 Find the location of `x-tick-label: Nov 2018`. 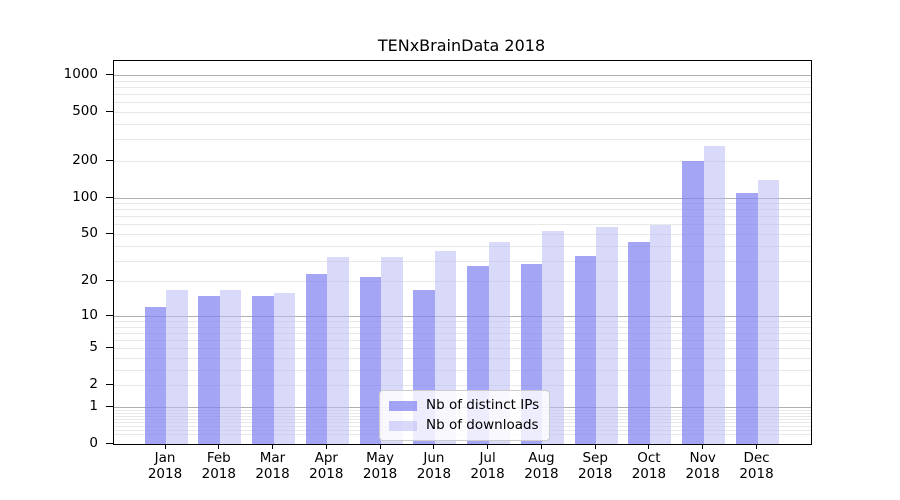

x-tick-label: Nov 2018 is located at coordinates (703, 466).